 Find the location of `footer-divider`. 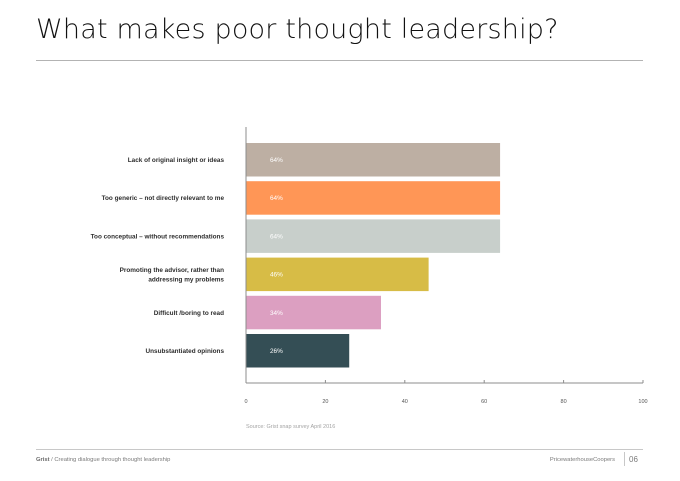

footer-divider is located at coordinates (339, 449).